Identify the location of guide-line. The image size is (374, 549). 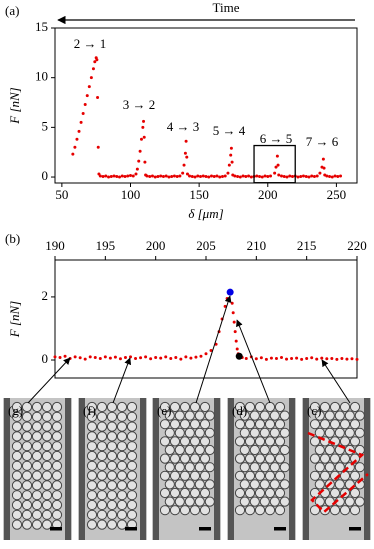
(338, 472).